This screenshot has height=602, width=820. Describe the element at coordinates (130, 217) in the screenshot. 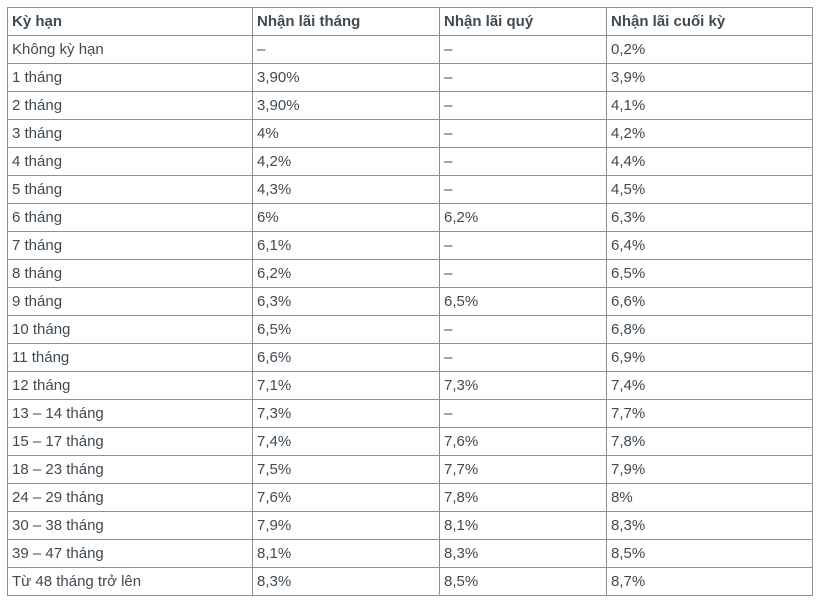

I see `term-cell: 6 tháng` at that location.